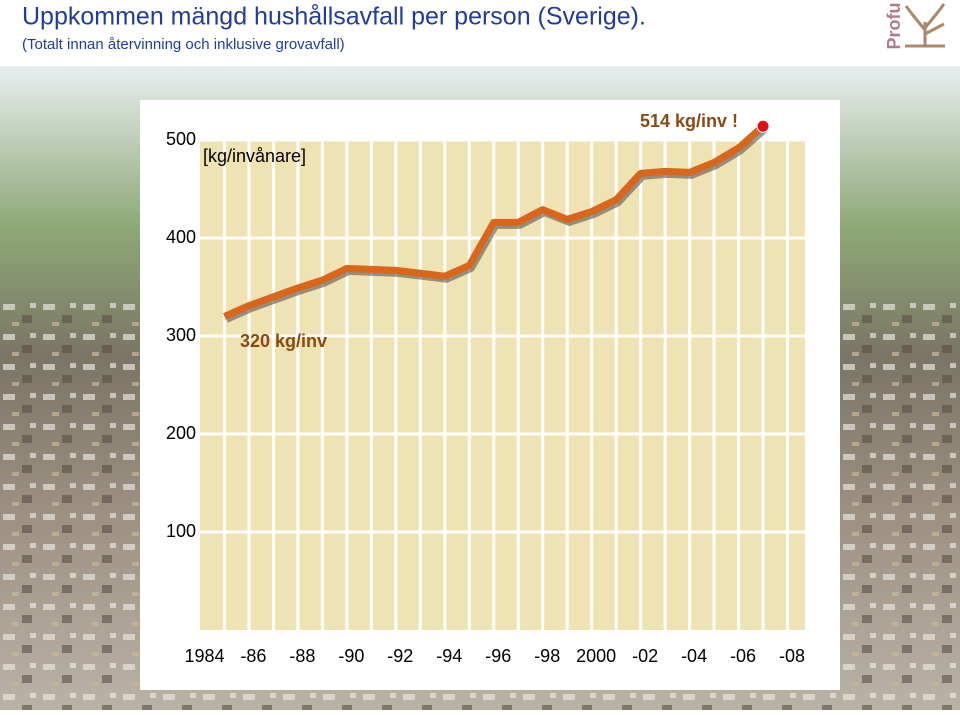 The height and width of the screenshot is (715, 960). Describe the element at coordinates (181, 237) in the screenshot. I see `y-tick-label: 400` at that location.